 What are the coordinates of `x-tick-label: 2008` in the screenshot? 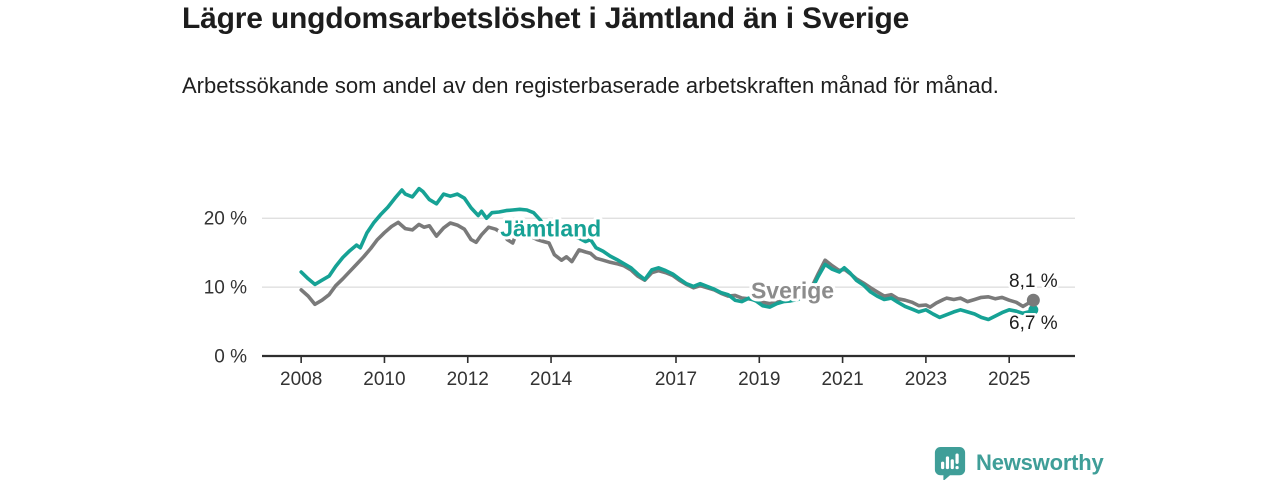 It's located at (301, 379).